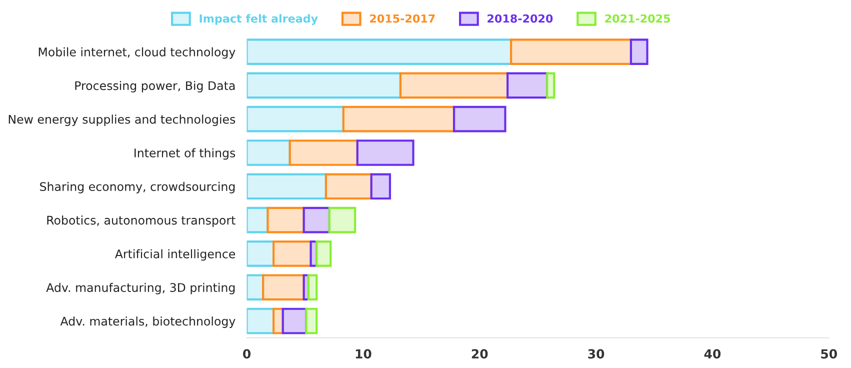  Describe the element at coordinates (364, 354) in the screenshot. I see `x-tick-label: 10` at that location.